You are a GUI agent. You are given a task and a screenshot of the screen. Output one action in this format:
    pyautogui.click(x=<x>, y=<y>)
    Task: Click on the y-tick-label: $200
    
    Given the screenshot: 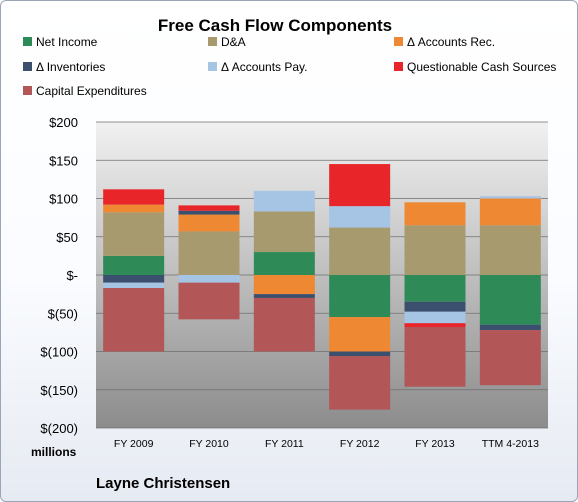 What is the action you would take?
    pyautogui.click(x=63, y=122)
    